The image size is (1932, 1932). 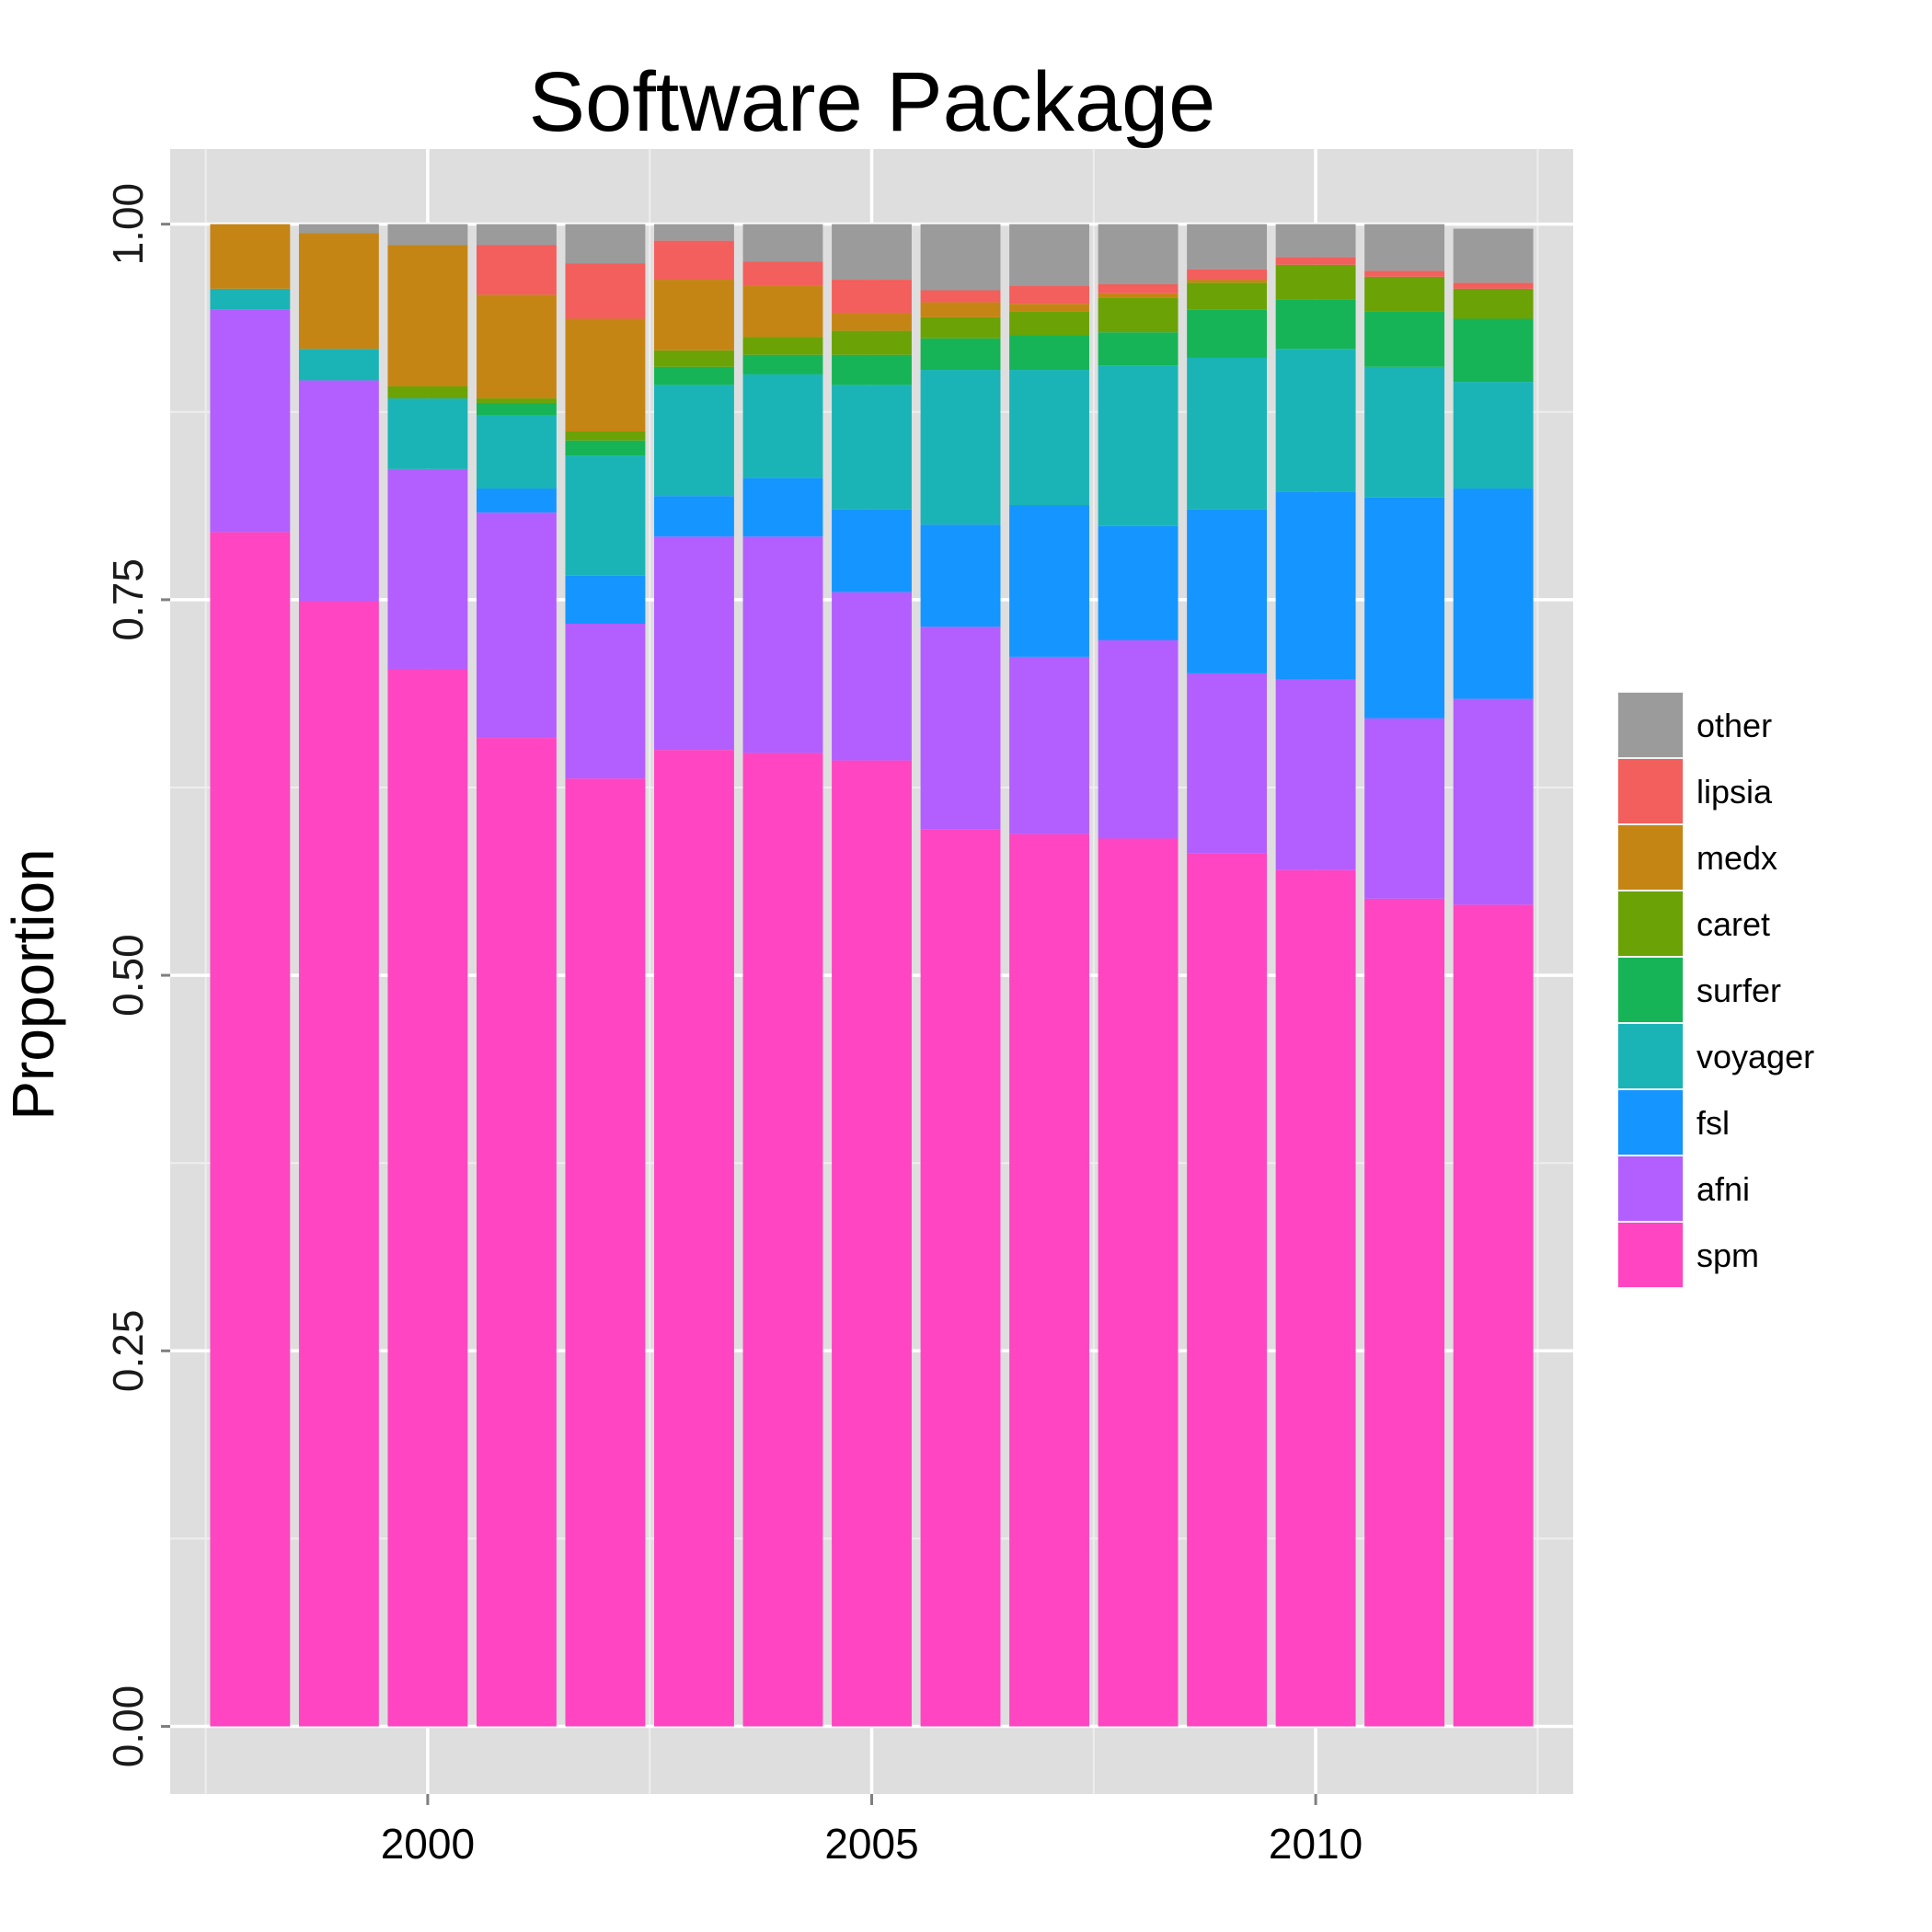 I want to click on bar-segment-fsl-2006, so click(x=960, y=575).